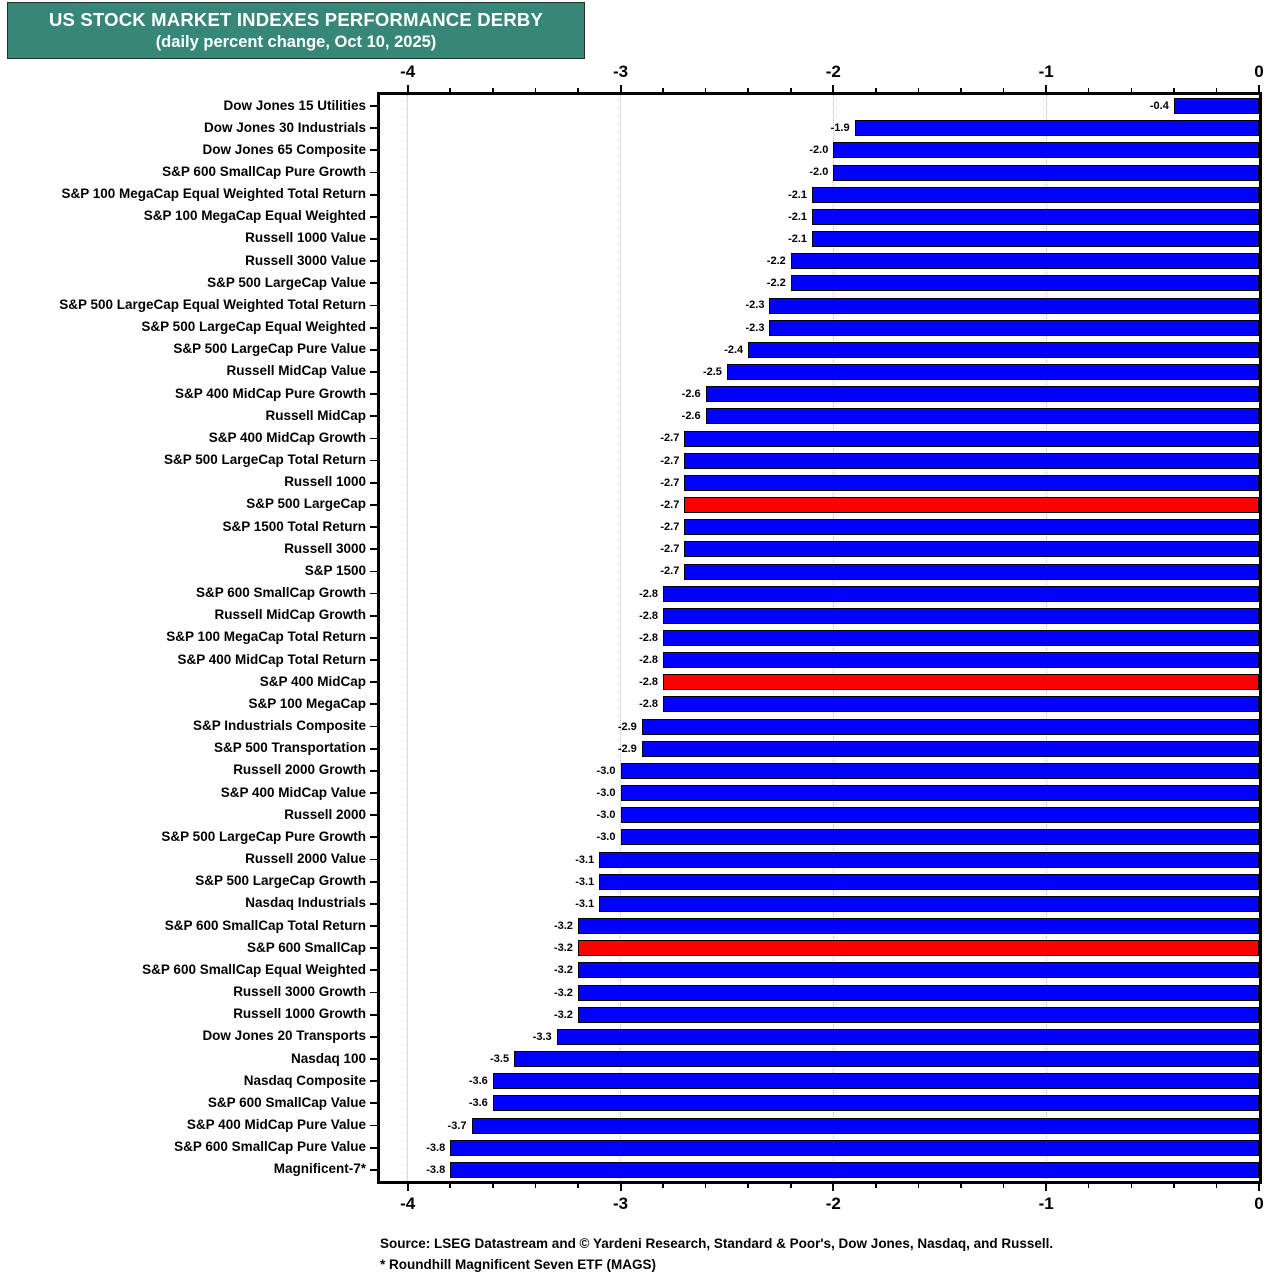 This screenshot has width=1280, height=1280. What do you see at coordinates (457, 1125) in the screenshot?
I see `bar-value-label: -3.7` at bounding box center [457, 1125].